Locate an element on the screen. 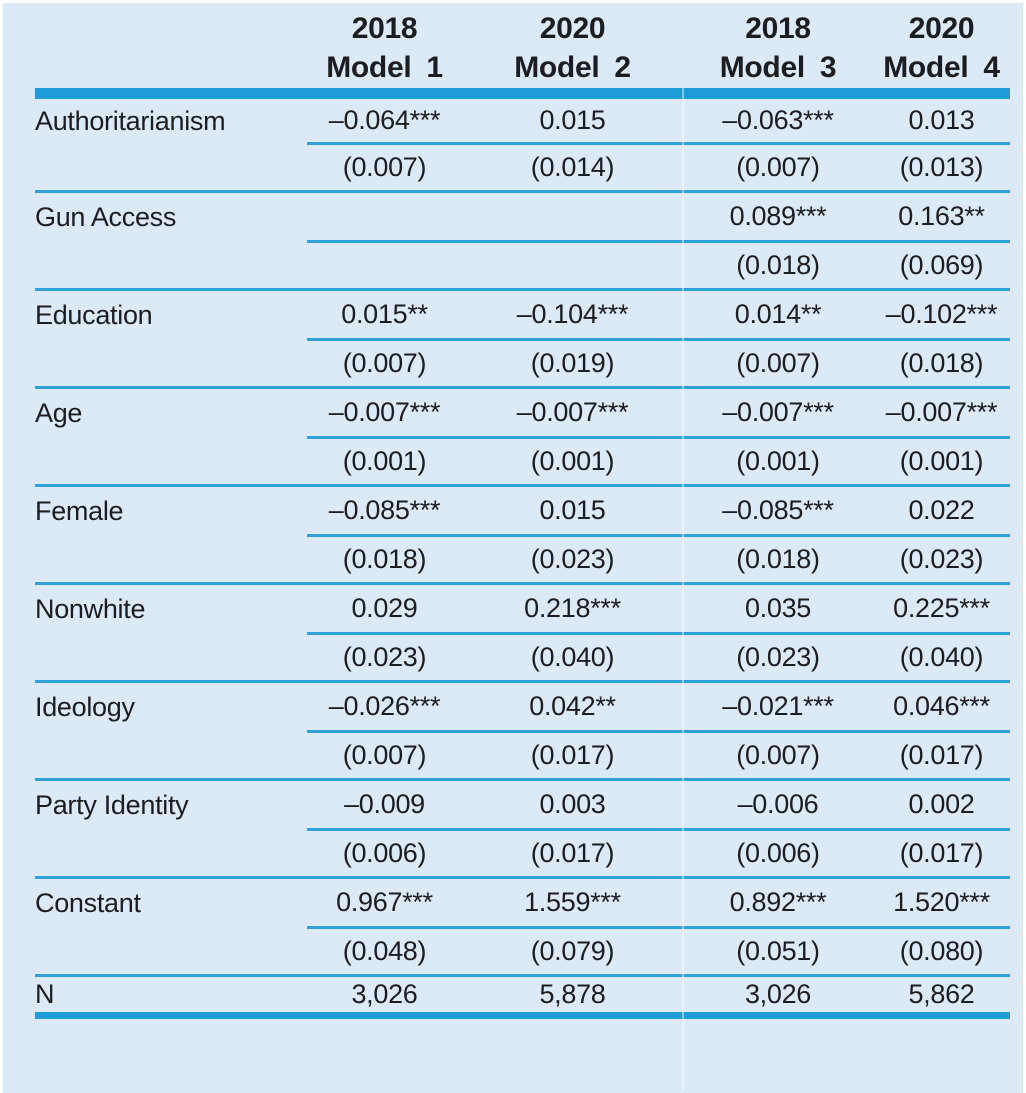  coef-cell: –0.104*** is located at coordinates (572, 315).